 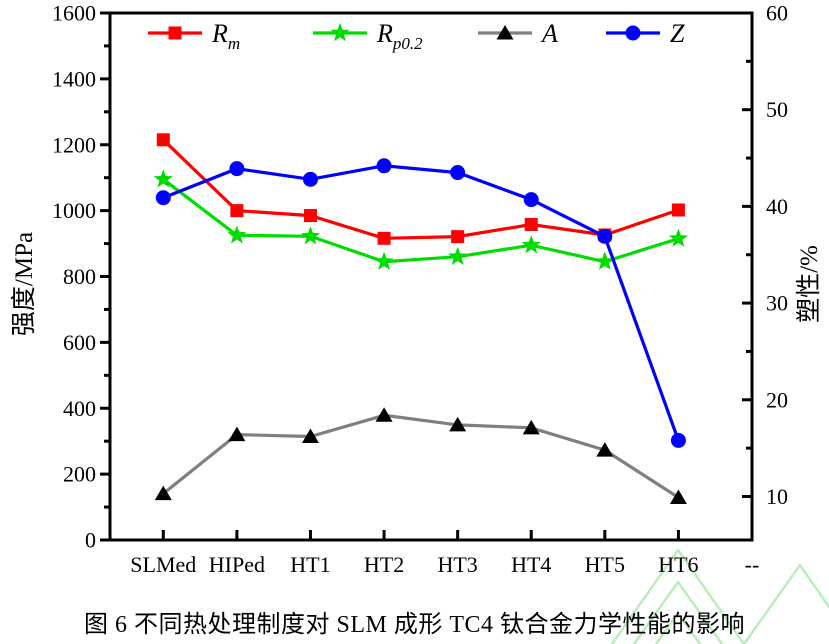 I want to click on left-tick-label: 400, so click(x=79, y=408).